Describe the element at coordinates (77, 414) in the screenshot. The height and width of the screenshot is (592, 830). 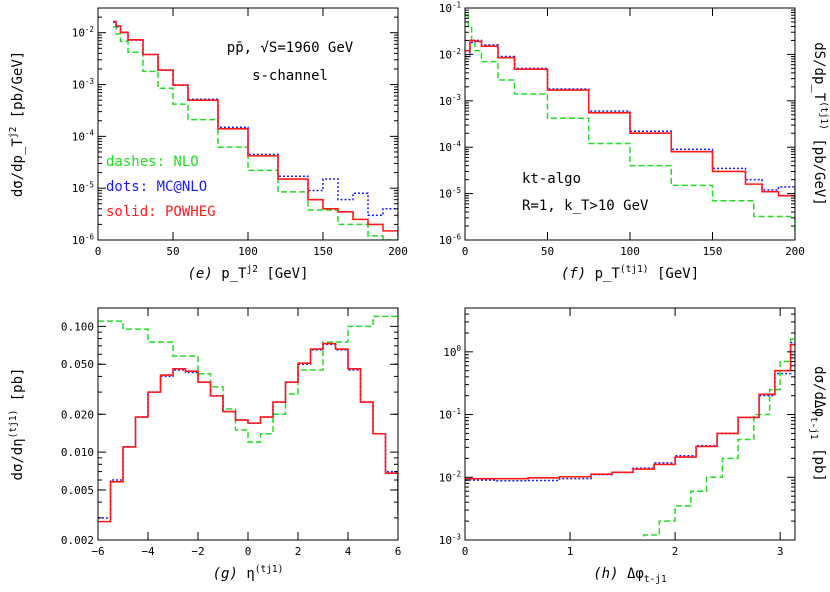
I see `y-tick-label: 0.020` at that location.